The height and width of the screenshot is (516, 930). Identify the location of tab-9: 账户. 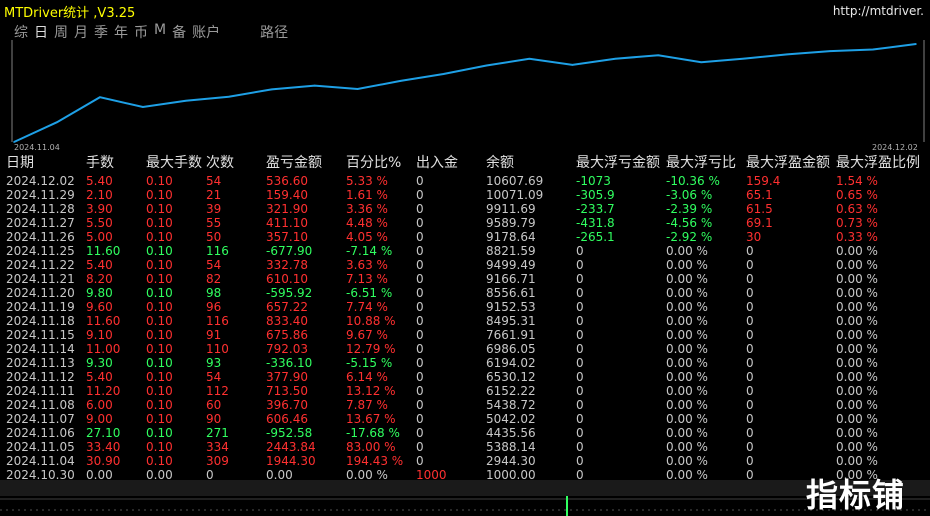
(206, 33).